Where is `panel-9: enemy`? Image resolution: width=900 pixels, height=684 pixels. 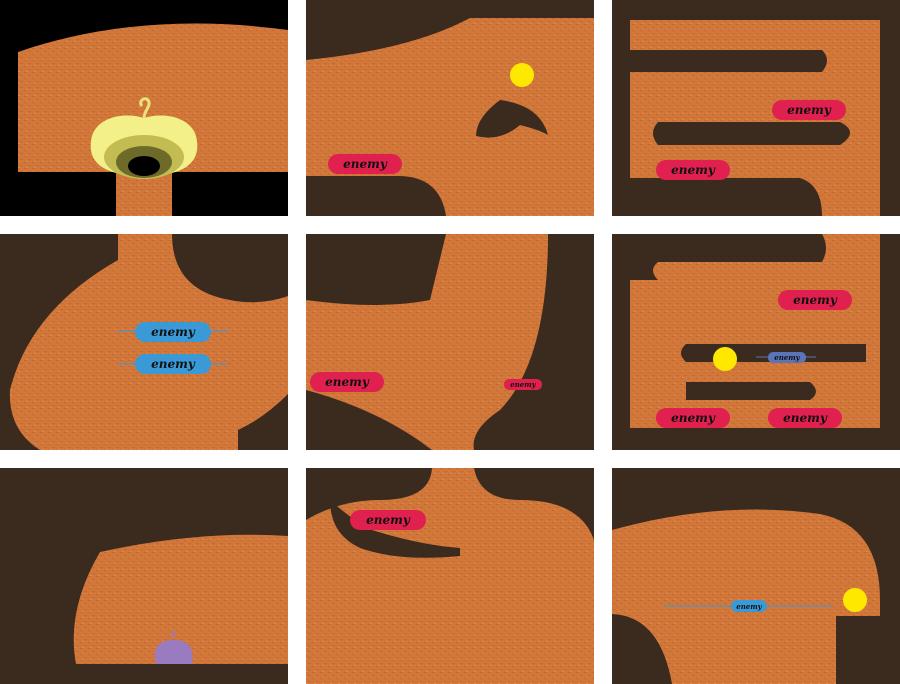
panel-9: enemy is located at coordinates (756, 576).